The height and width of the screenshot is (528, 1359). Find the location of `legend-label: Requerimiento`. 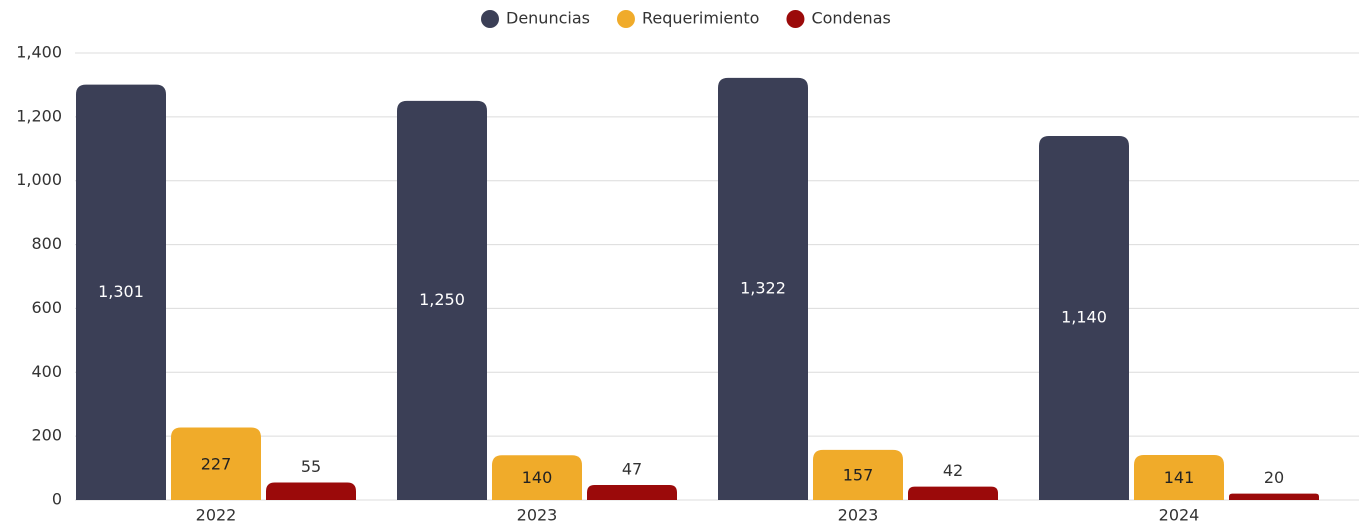

legend-label: Requerimiento is located at coordinates (700, 18).